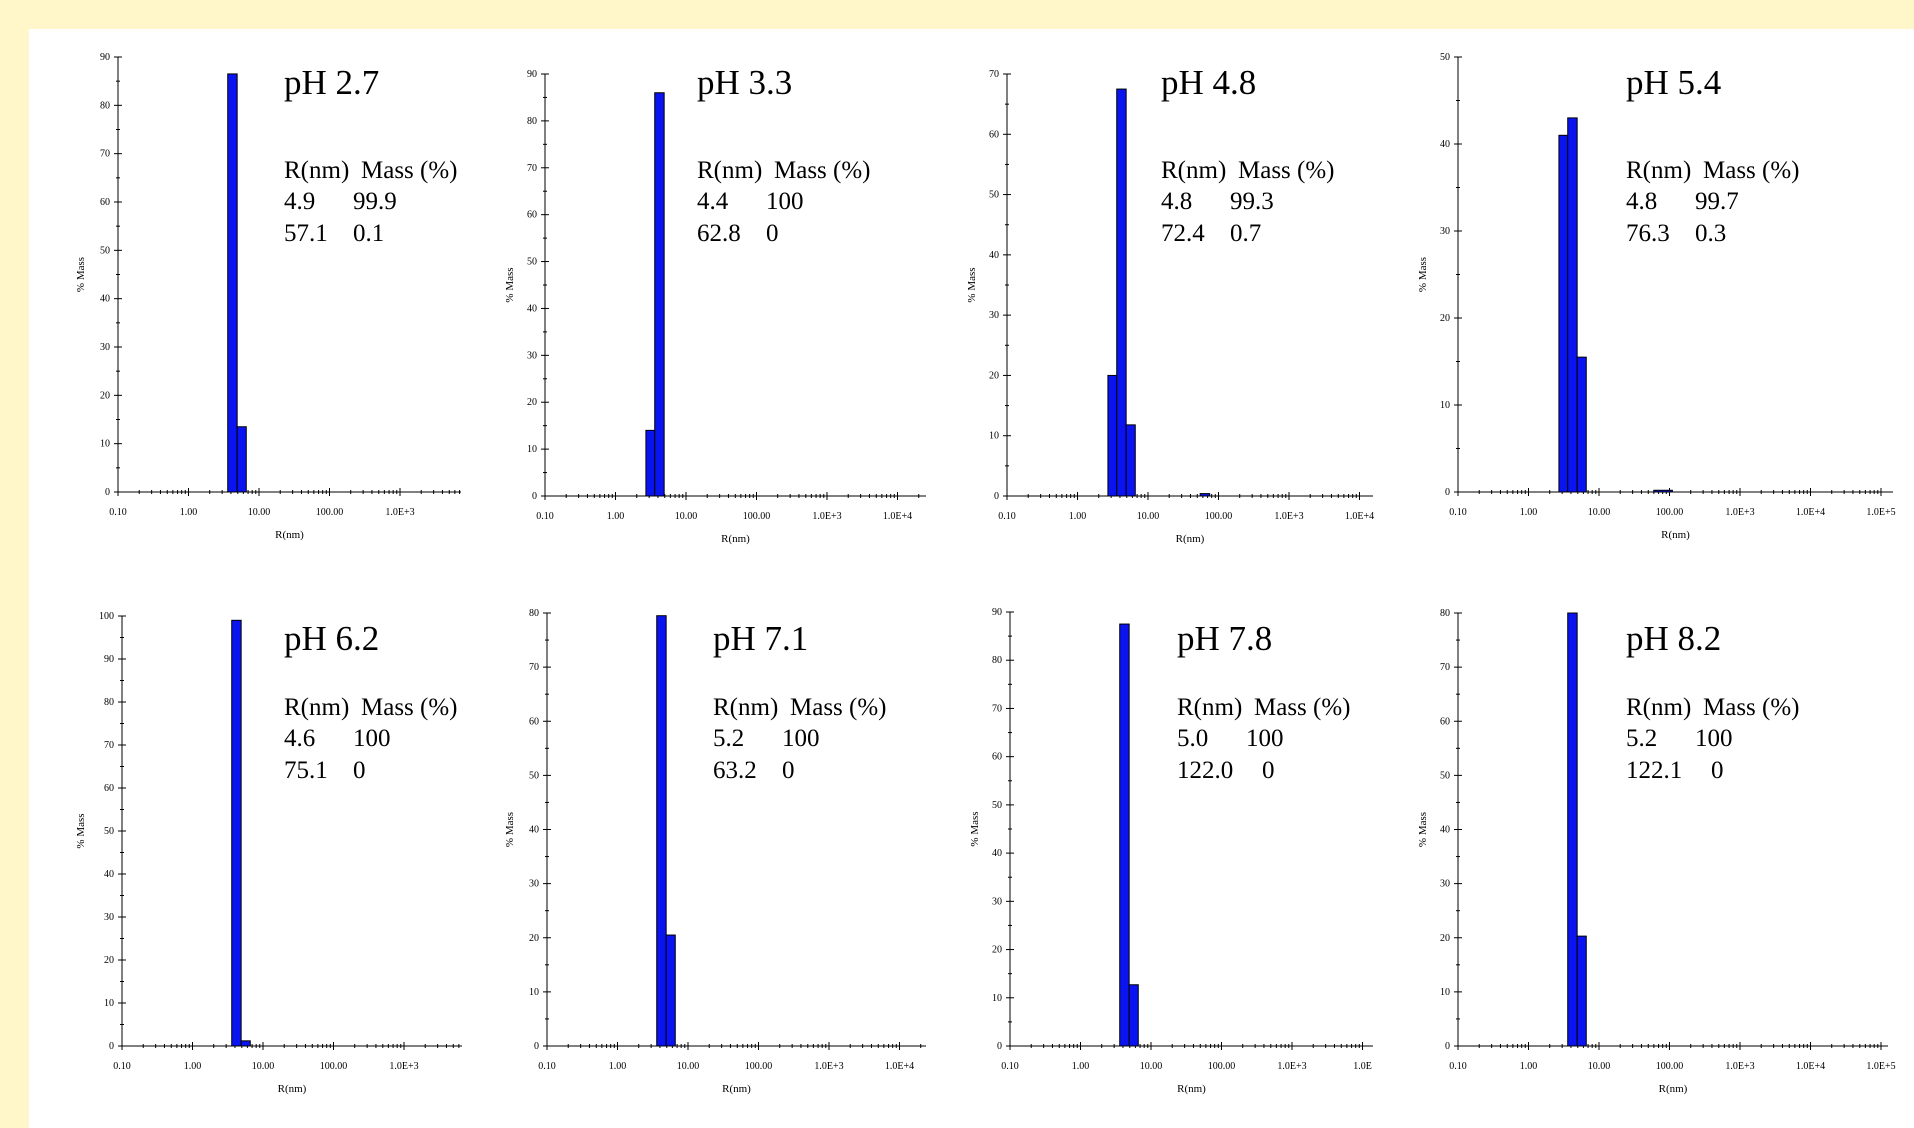 Image resolution: width=1914 pixels, height=1128 pixels. I want to click on info-row-radius: 5.2, so click(1641, 738).